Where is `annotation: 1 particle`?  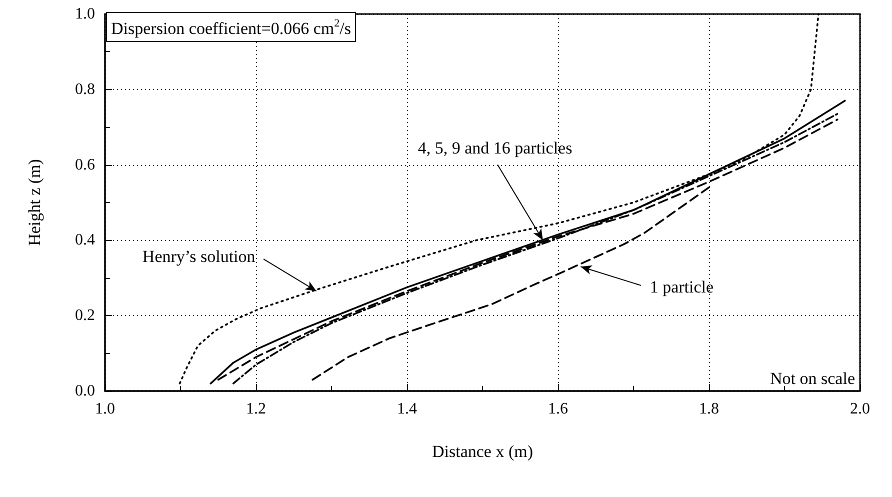 annotation: 1 particle is located at coordinates (682, 286).